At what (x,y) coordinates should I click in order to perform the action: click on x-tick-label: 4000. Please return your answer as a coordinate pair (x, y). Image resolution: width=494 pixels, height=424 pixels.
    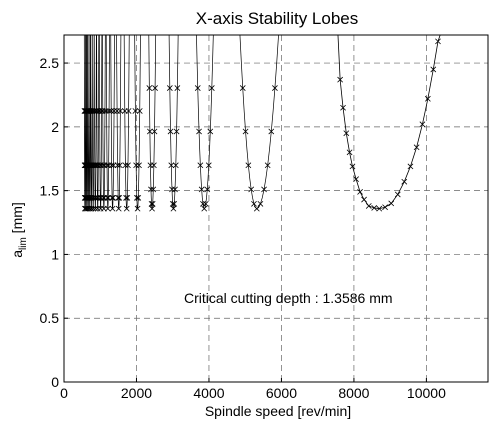
    Looking at the image, I should click on (208, 393).